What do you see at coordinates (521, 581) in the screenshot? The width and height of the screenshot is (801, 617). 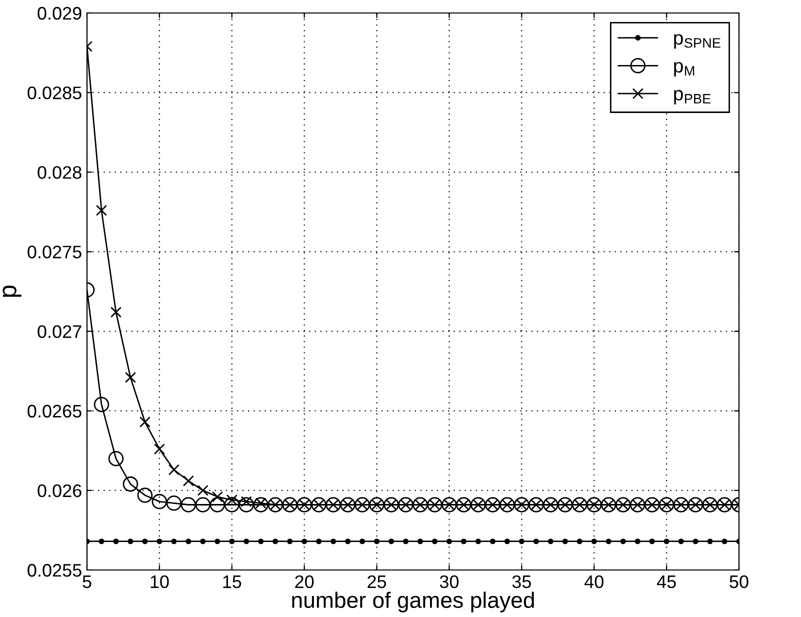 I see `x-tick-label: 35` at bounding box center [521, 581].